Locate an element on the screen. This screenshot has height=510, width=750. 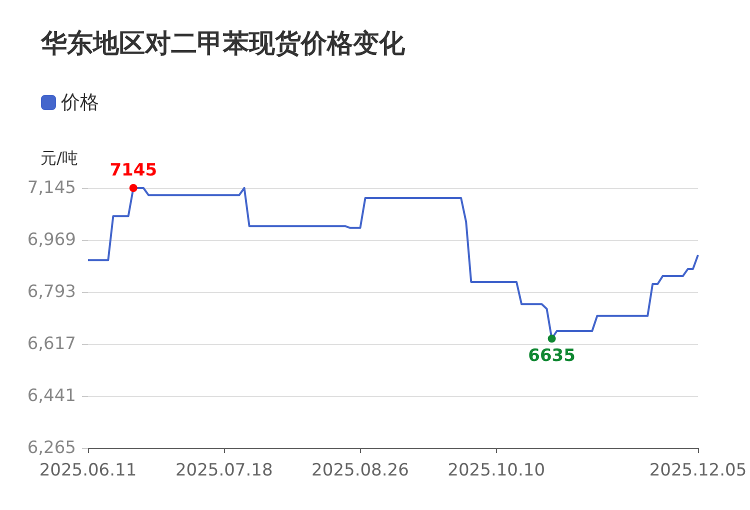
y-tick-label: 6,793 is located at coordinates (51, 292).